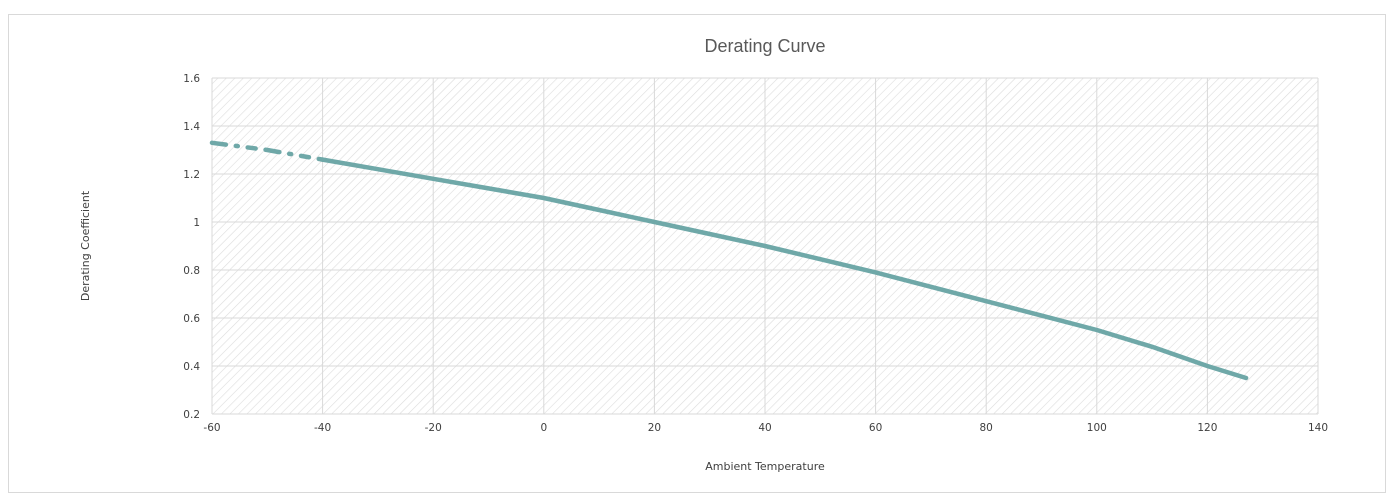 This screenshot has height=495, width=1391. I want to click on x-tick-label: 100, so click(1097, 428).